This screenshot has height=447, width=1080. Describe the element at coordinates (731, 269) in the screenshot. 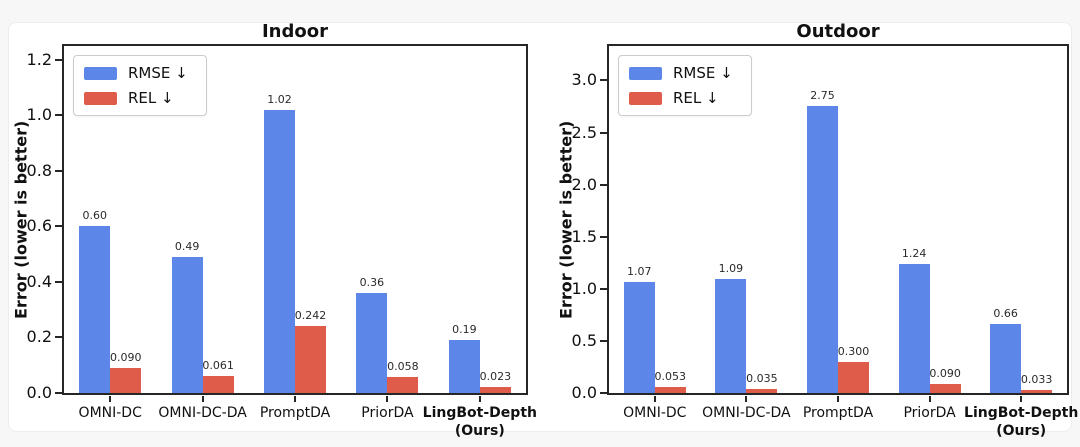

I see `bar-value-label: 1.09` at that location.